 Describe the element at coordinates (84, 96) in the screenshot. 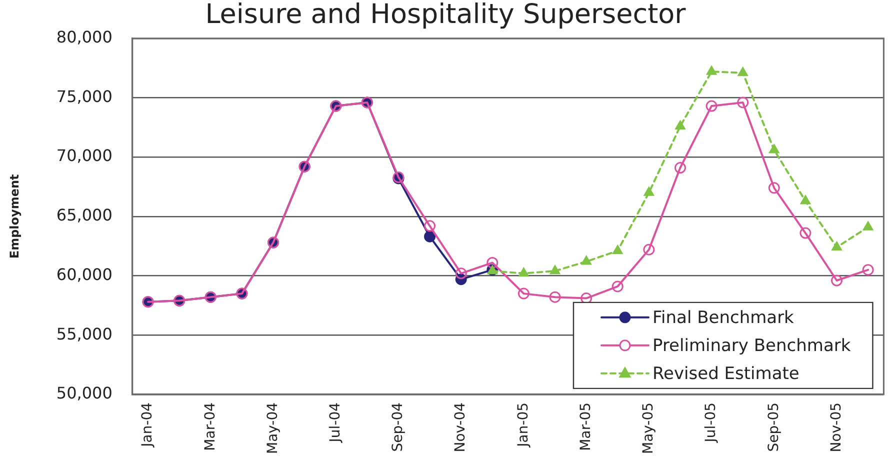

I see `y-tick-label: 75,000` at that location.